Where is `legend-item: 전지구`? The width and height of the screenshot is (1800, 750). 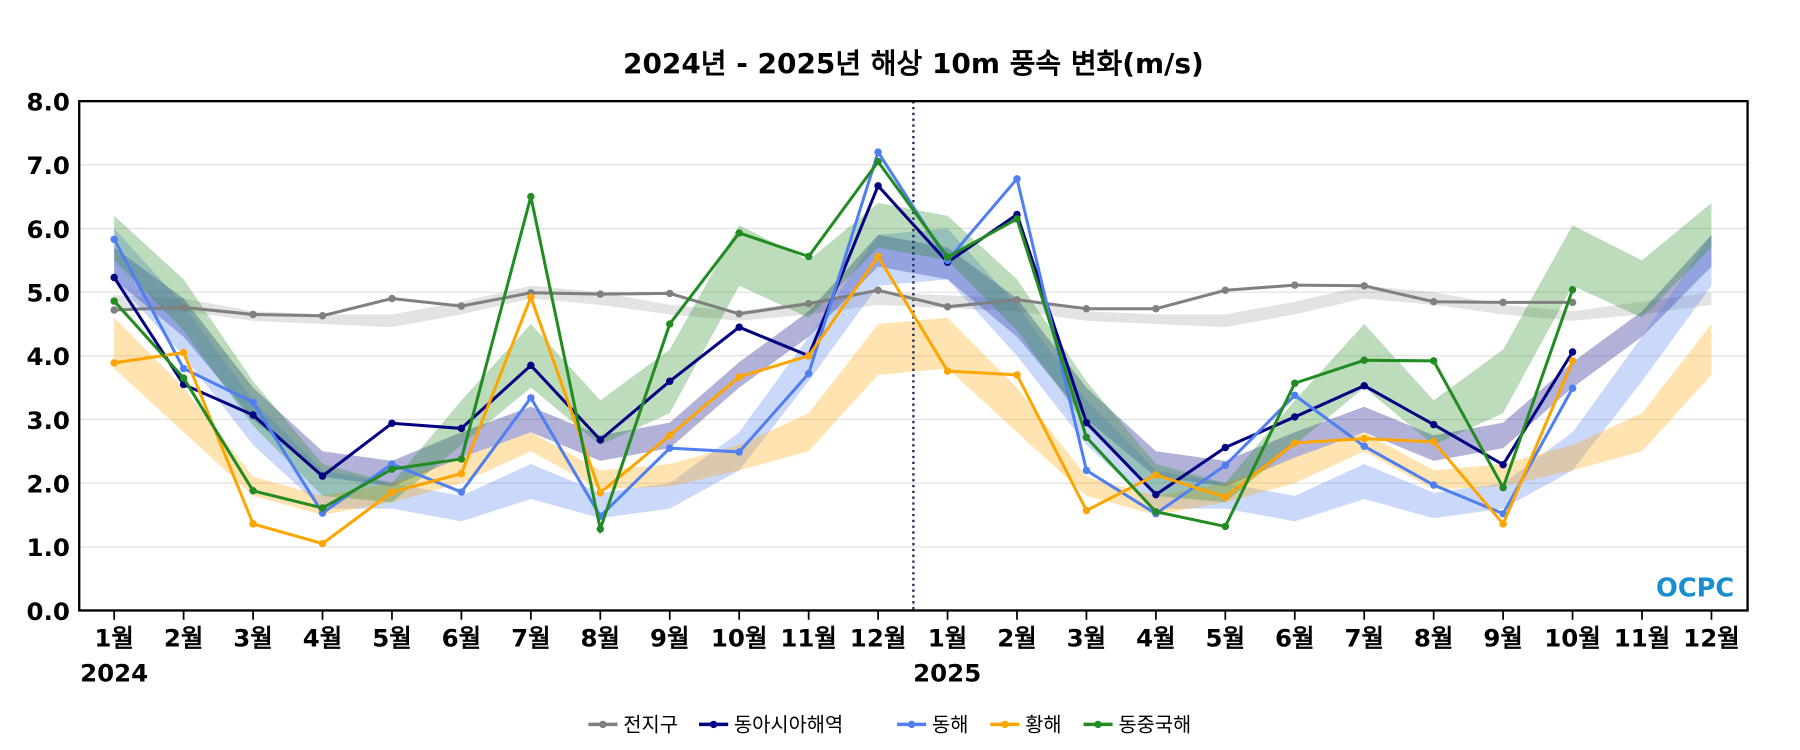 legend-item: 전지구 is located at coordinates (633, 724).